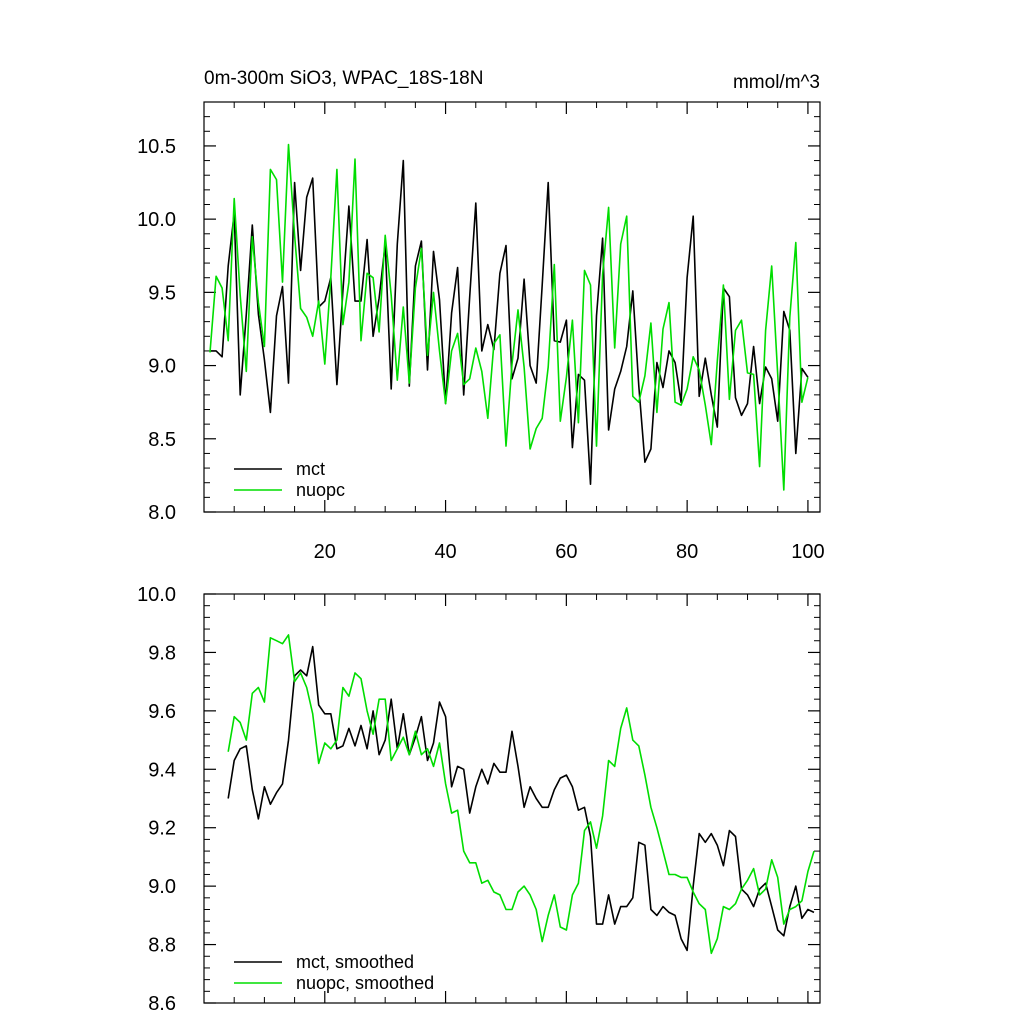  What do you see at coordinates (162, 829) in the screenshot?
I see `y-tick-label: 9.2` at bounding box center [162, 829].